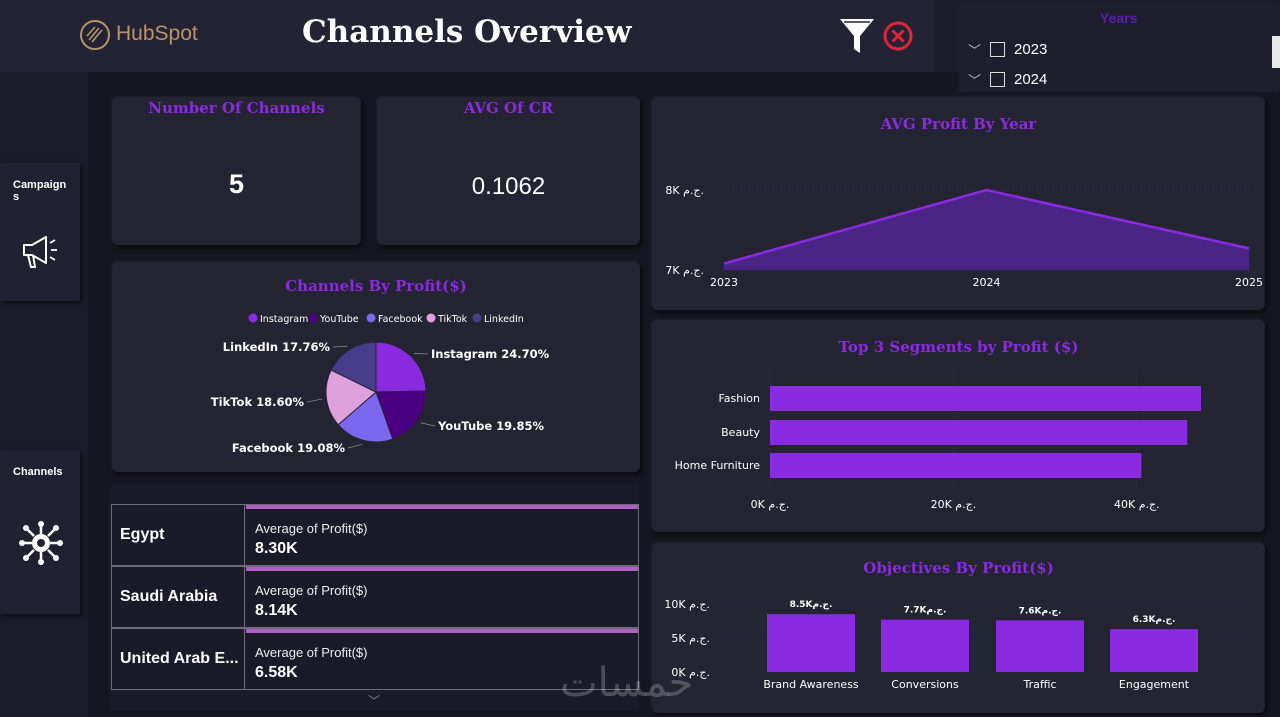  What do you see at coordinates (38, 472) in the screenshot?
I see `nav-channels-label: Channels` at bounding box center [38, 472].